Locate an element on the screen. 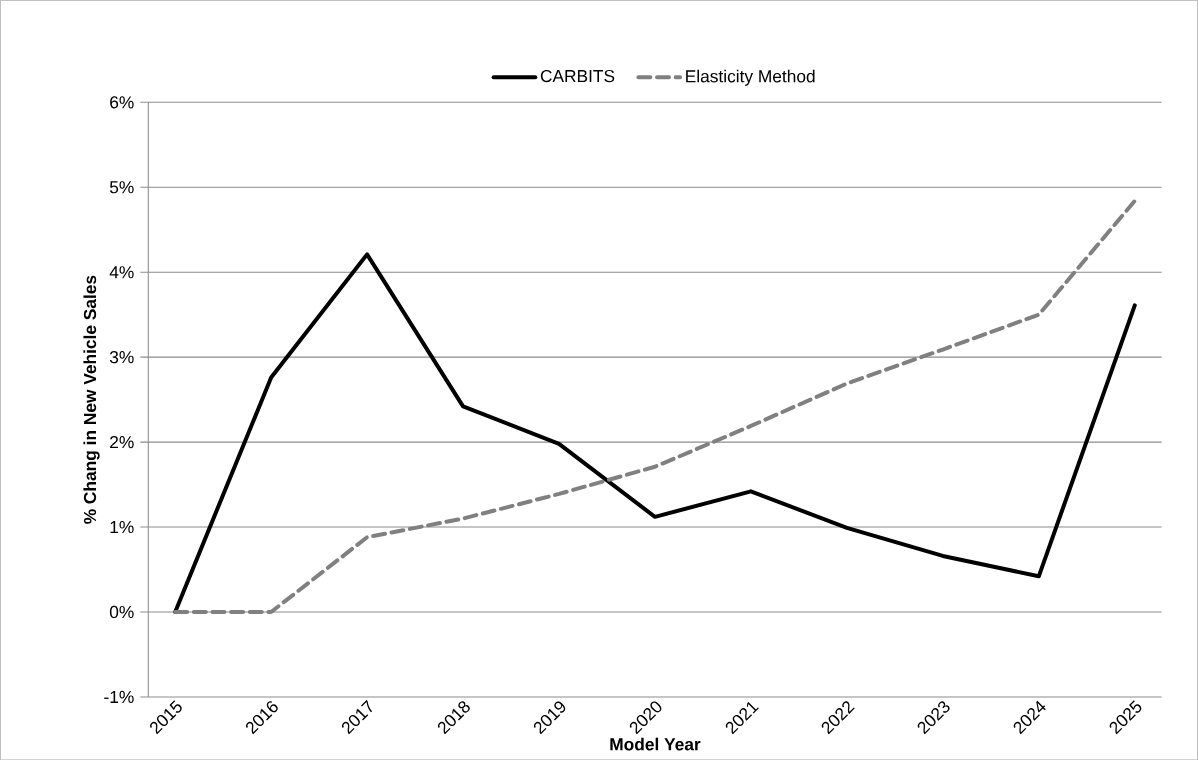 Image resolution: width=1198 pixels, height=760 pixels. y-tick-label: 5% is located at coordinates (121, 187).